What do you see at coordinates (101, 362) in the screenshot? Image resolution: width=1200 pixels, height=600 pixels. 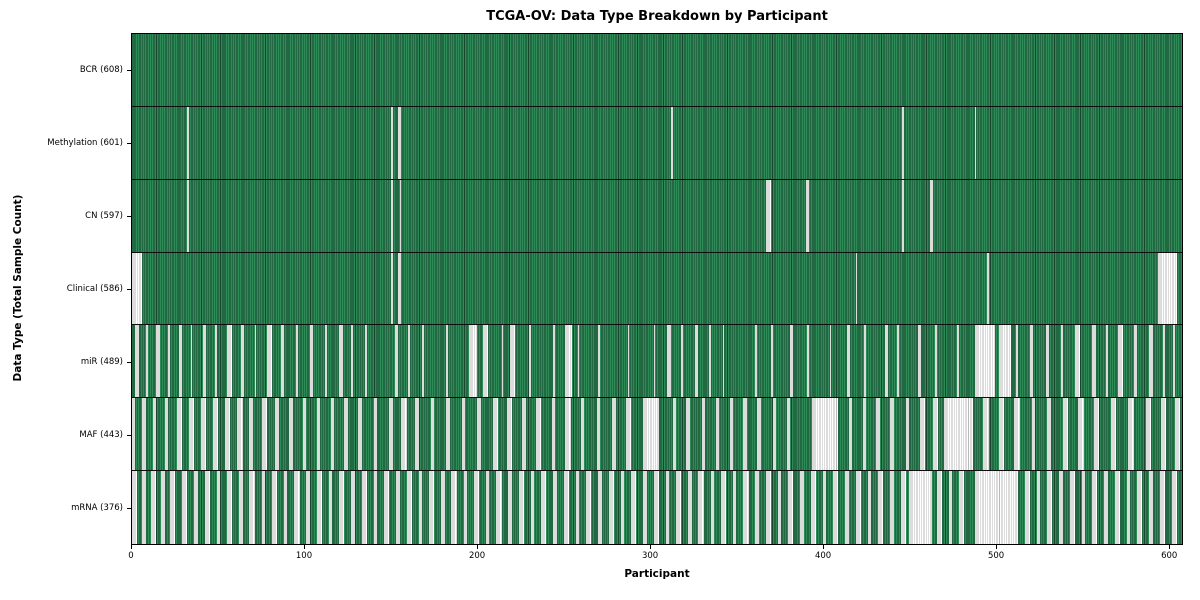 I see `y-tick-label: miR (489)` at bounding box center [101, 362].